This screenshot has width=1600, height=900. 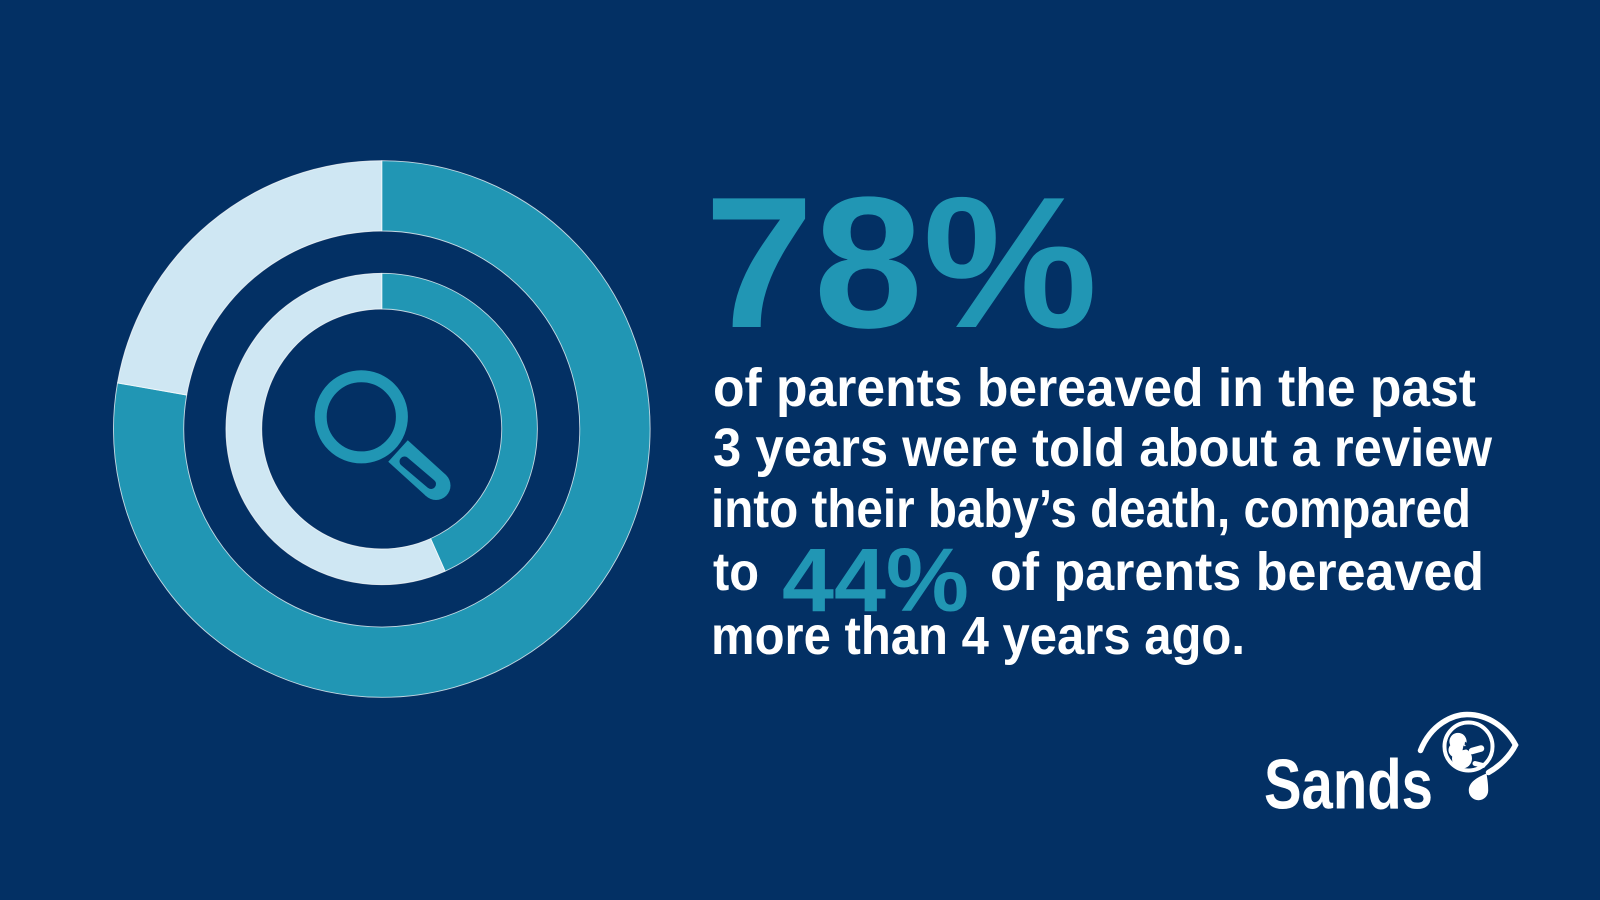 What do you see at coordinates (901, 262) in the screenshot?
I see `svg-text: 78%` at bounding box center [901, 262].